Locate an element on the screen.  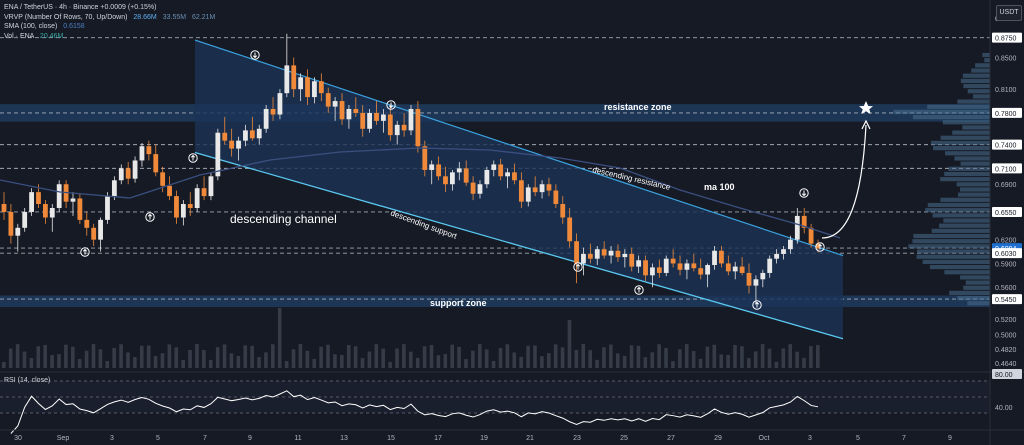
legend-symbol: ENA / TetherUS · 4h · Binance is located at coordinates (51, 7).